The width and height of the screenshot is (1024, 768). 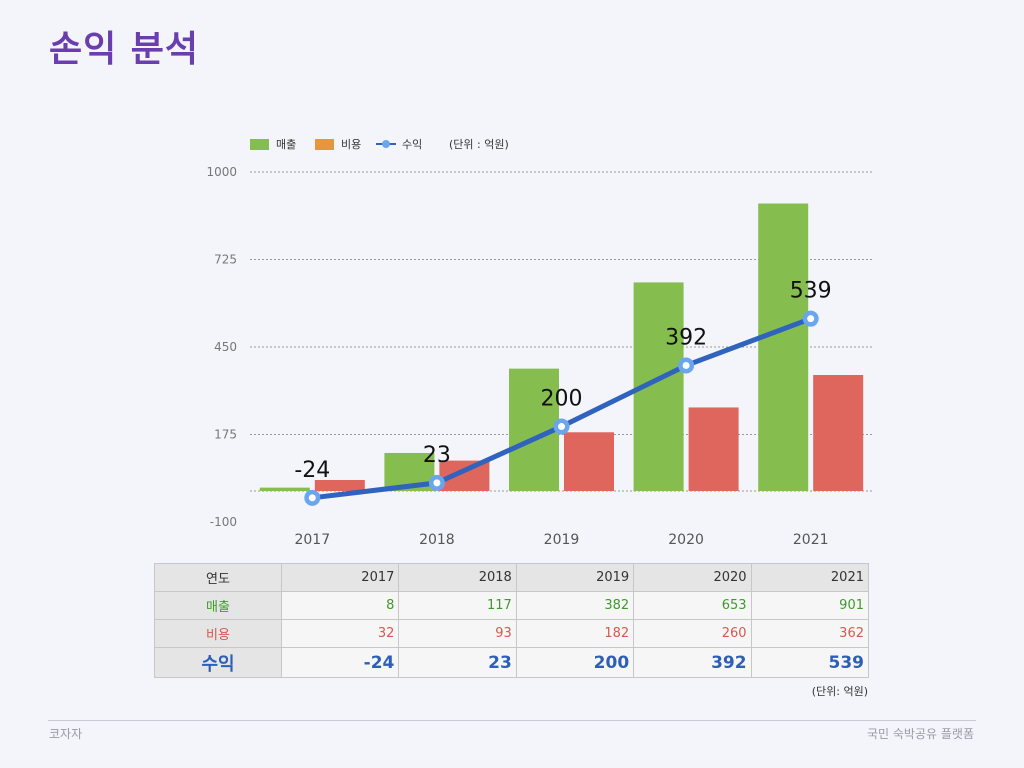 What do you see at coordinates (811, 540) in the screenshot?
I see `x-tick-label: 2021` at bounding box center [811, 540].